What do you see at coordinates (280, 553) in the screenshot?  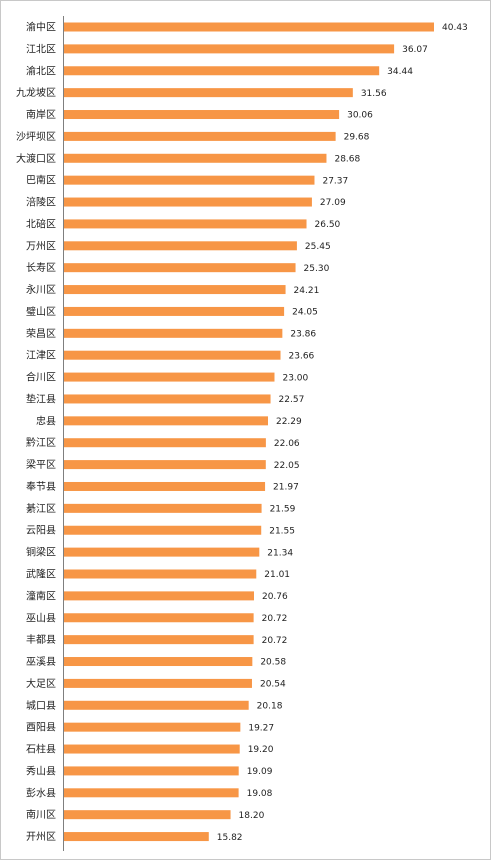 I see `value-label-24: 21.34` at bounding box center [280, 553].